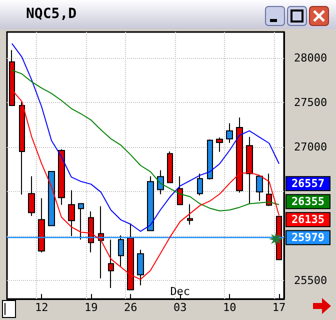 The image size is (336, 320). Describe the element at coordinates (91, 307) in the screenshot. I see `x-tick-label: 19` at that location.